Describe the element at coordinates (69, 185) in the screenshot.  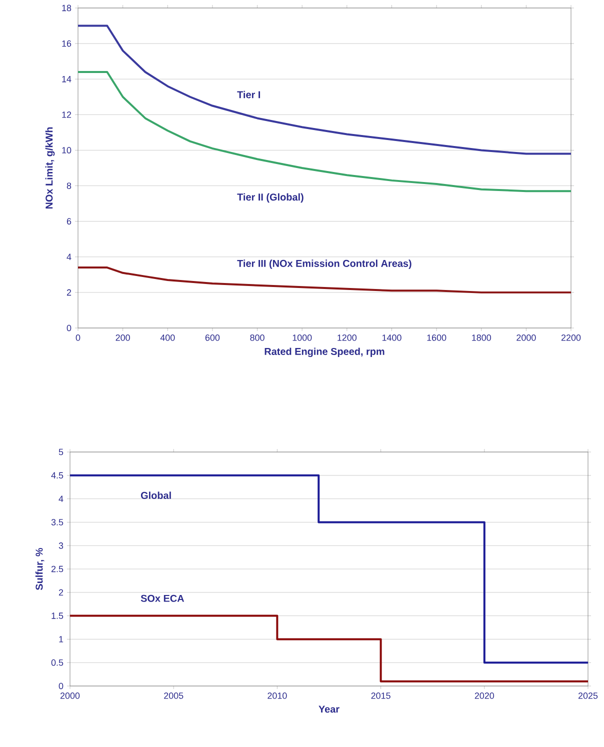
I see `y-tick-label: 8` at that location.